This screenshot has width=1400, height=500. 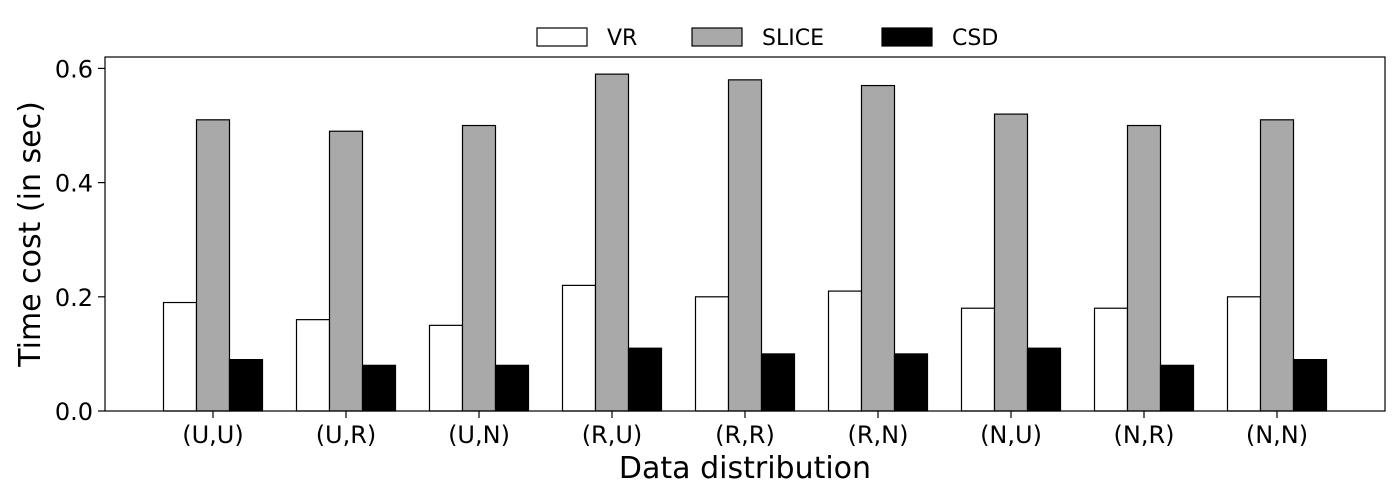 What do you see at coordinates (1144, 435) in the screenshot?
I see `x-tick-label: (N,R)` at bounding box center [1144, 435].